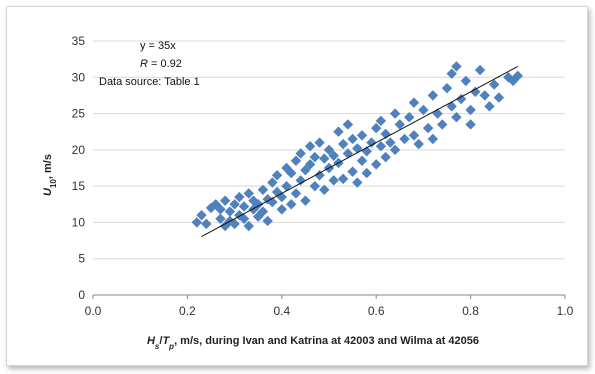 This screenshot has width=595, height=374. What do you see at coordinates (376, 311) in the screenshot?
I see `x-tick-label: 0.6` at bounding box center [376, 311].